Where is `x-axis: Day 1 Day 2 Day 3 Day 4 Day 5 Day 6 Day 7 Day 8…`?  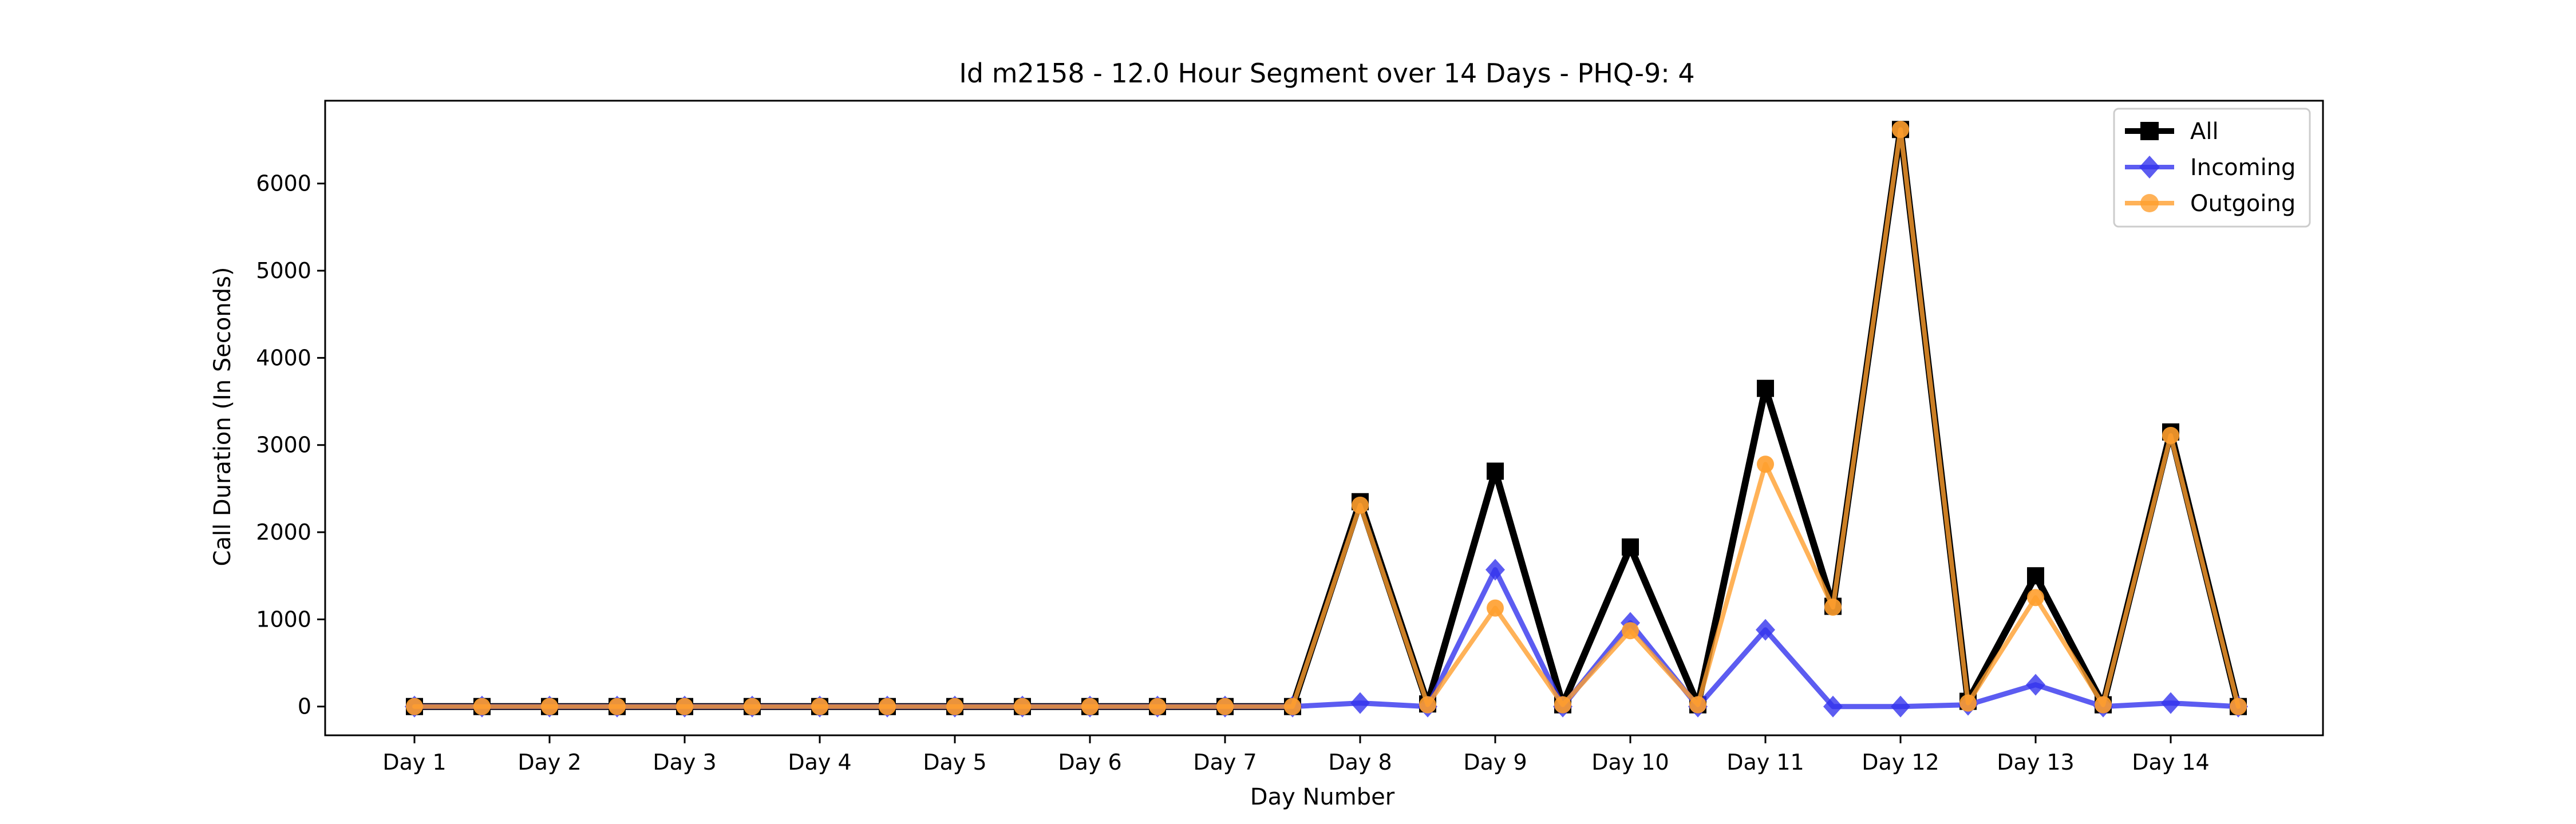
x-axis: Day 1 Day 2 Day 3 Day 4 Day 5 Day 6 Day 7 Day 8… is located at coordinates (1296, 755).